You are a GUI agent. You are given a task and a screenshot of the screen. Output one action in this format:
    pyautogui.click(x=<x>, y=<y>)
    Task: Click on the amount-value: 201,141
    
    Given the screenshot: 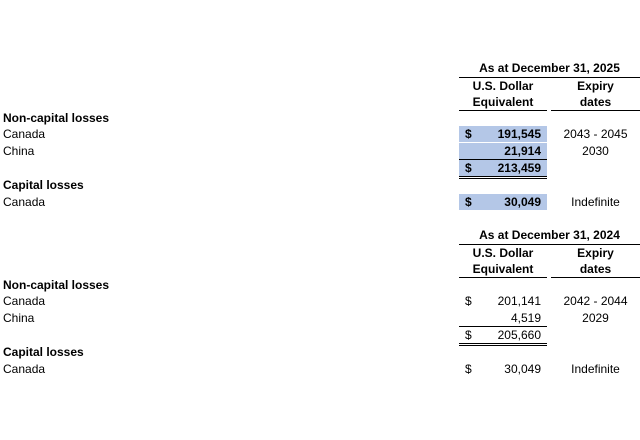 What is the action you would take?
    pyautogui.click(x=519, y=301)
    